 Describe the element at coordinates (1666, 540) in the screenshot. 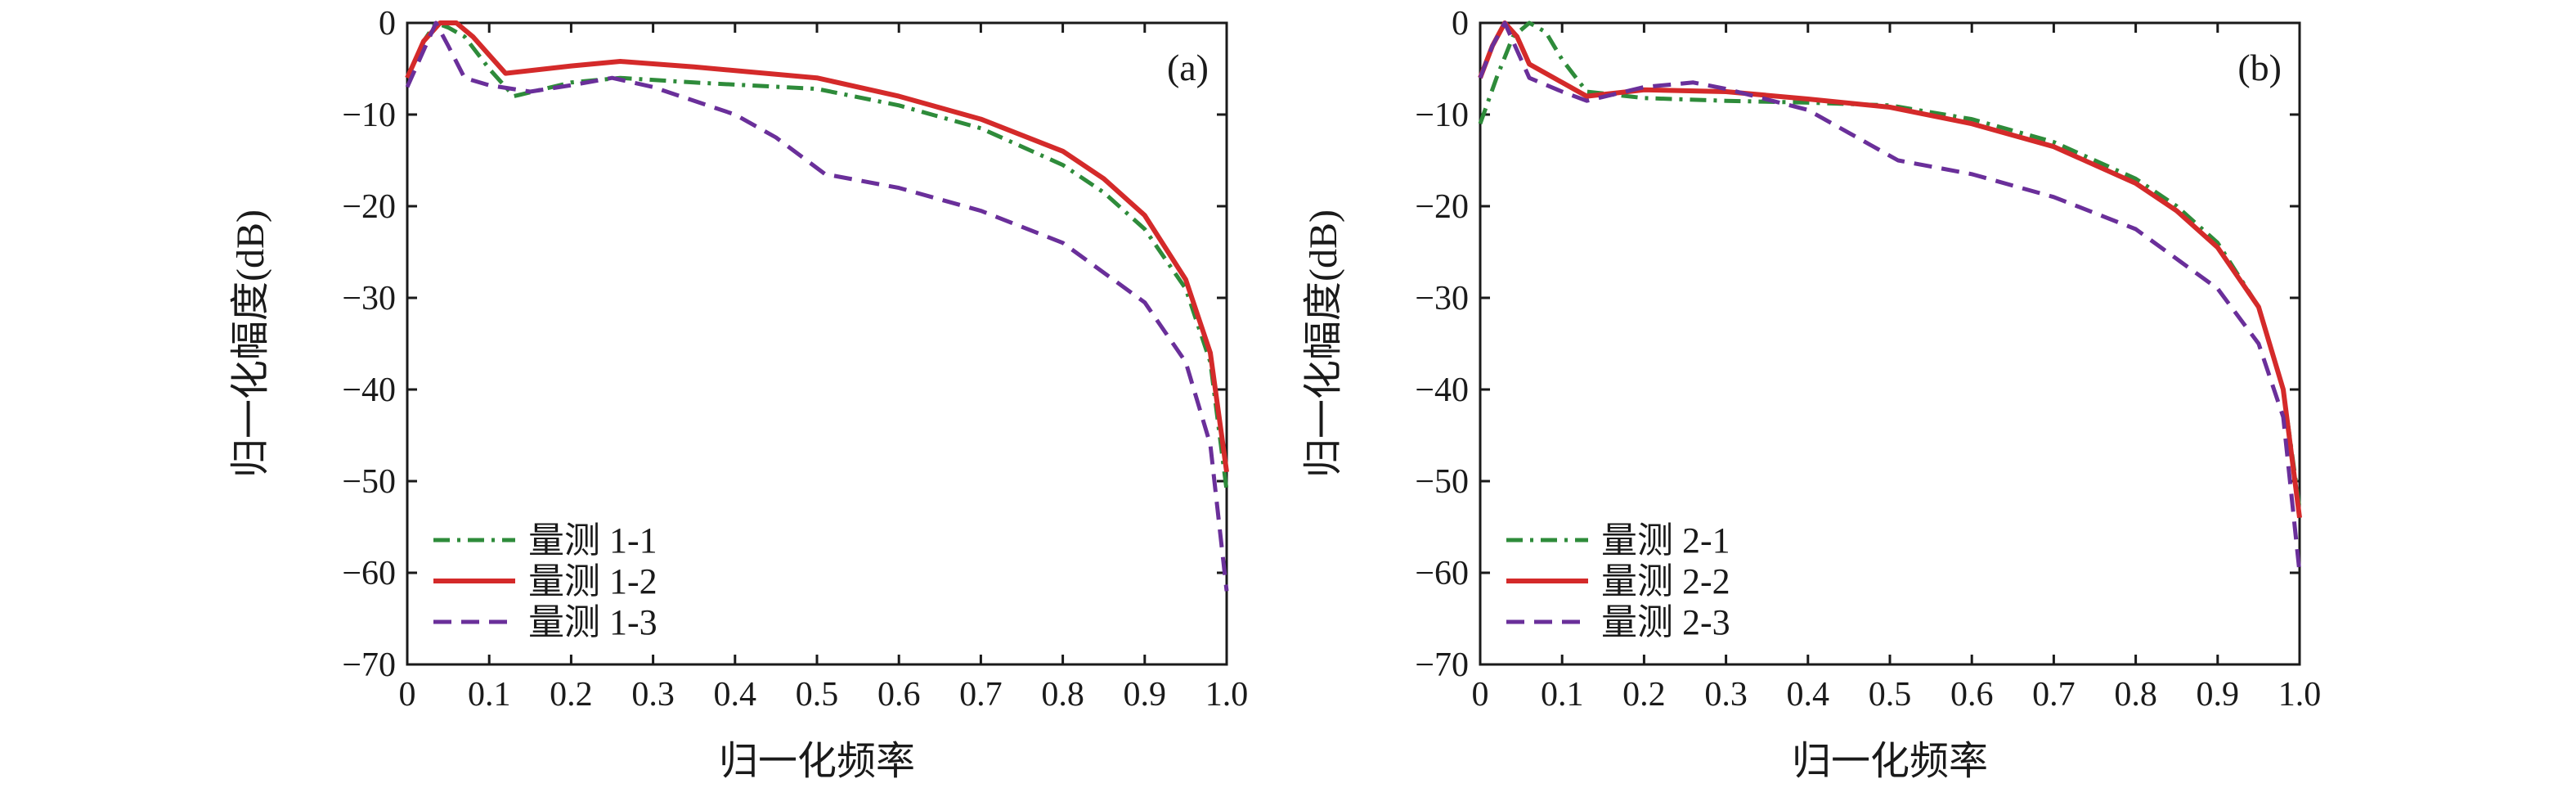

I see `legend-label: 量测 2-1` at that location.